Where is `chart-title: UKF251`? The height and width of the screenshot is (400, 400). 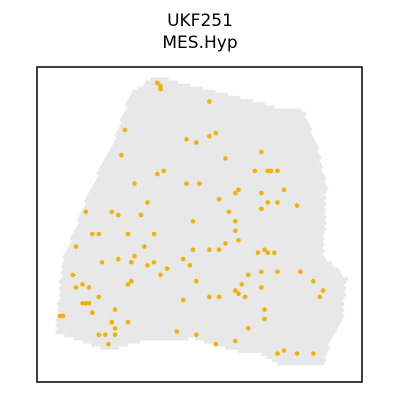 chart-title: UKF251 is located at coordinates (200, 21).